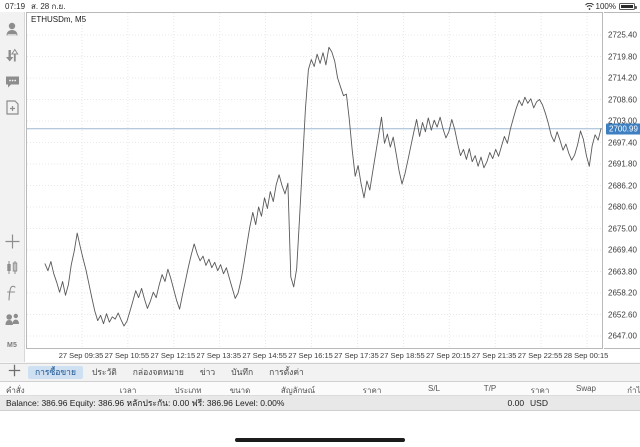 The height and width of the screenshot is (447, 640). I want to click on price-axis-label: 2708.60, so click(622, 99).